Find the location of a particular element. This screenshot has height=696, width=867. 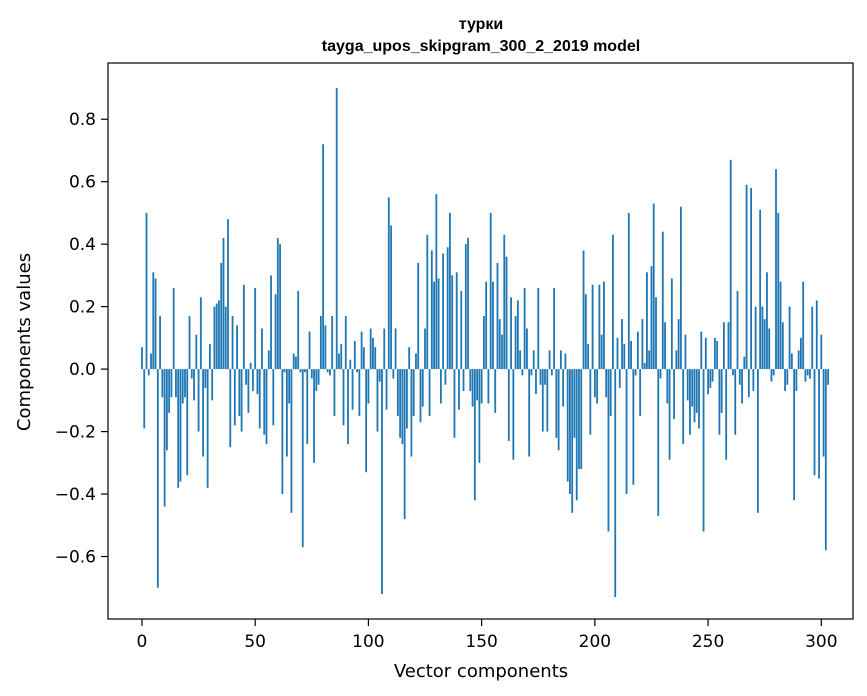

x-axis-label: Vector components is located at coordinates (481, 671).